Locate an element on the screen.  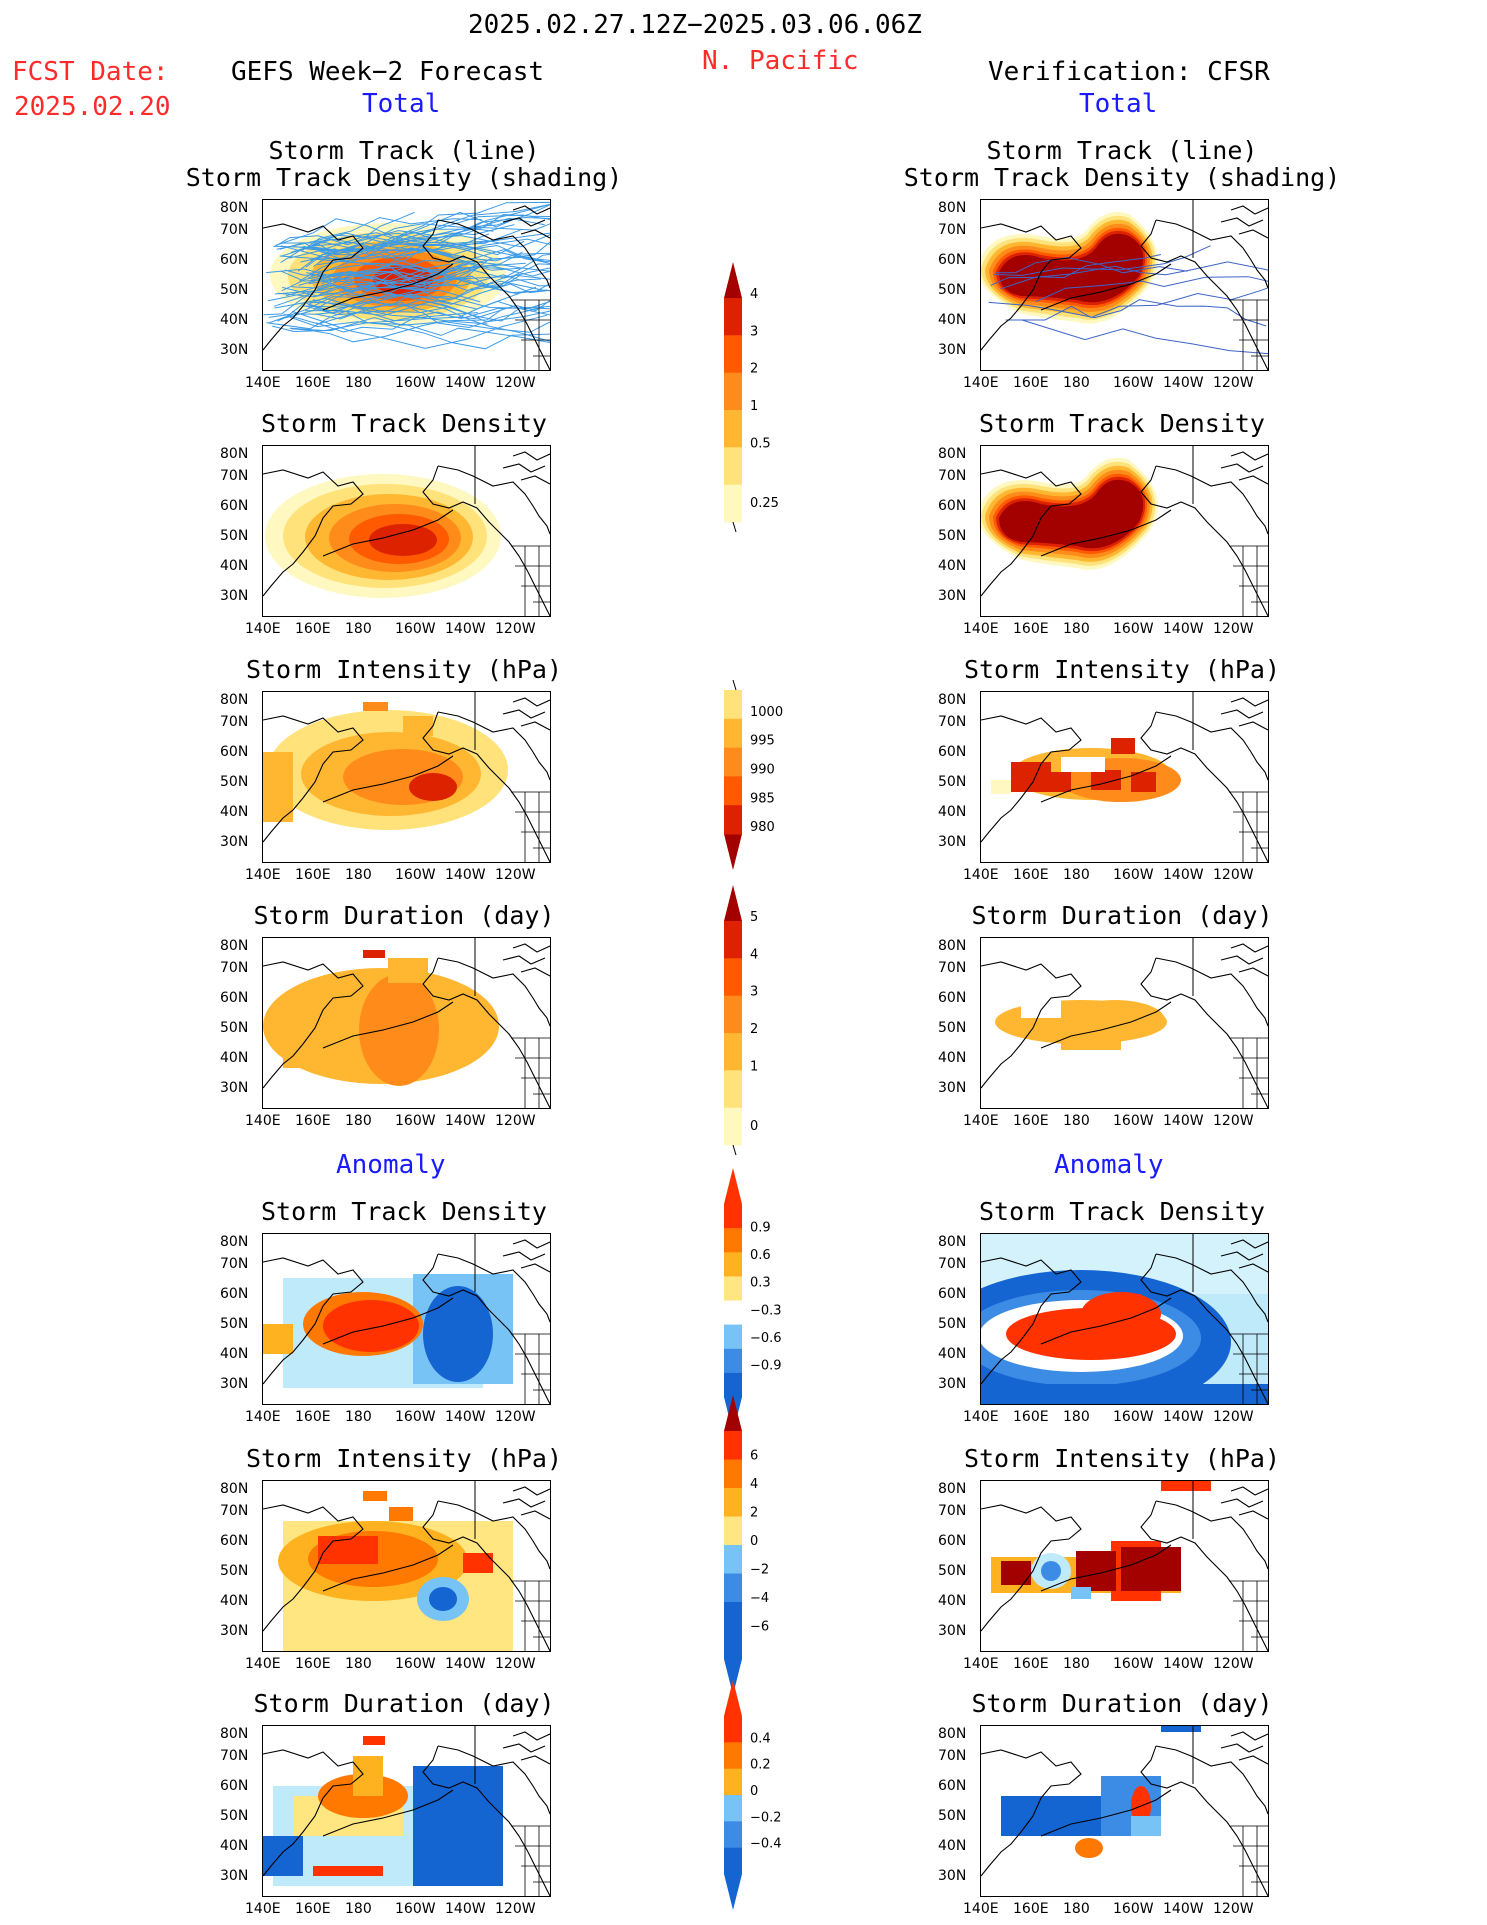
colorbar-tick-label: 0.6 is located at coordinates (760, 1255).